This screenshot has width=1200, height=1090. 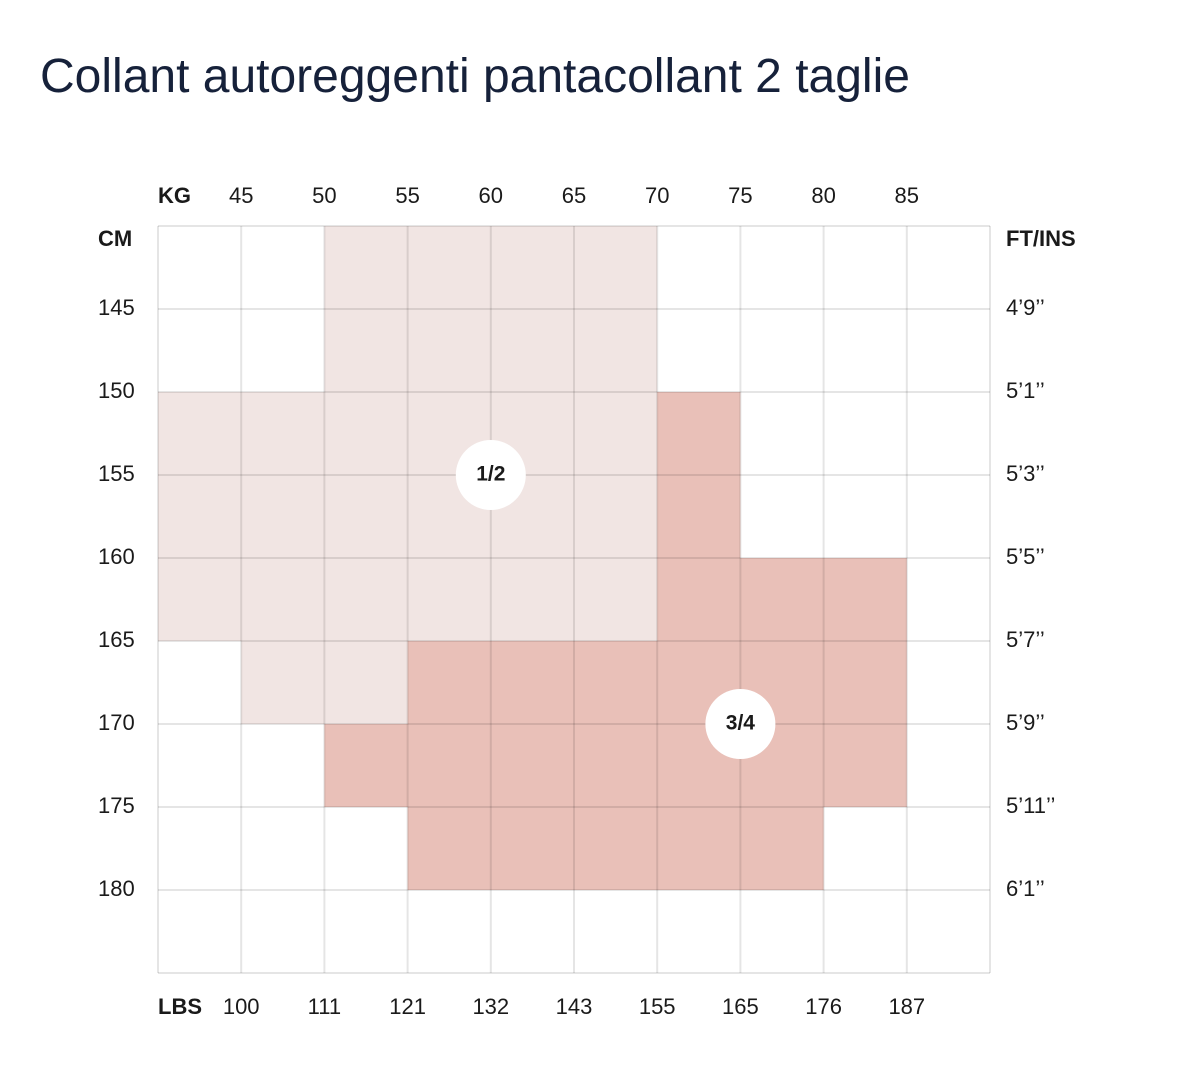 What do you see at coordinates (1041, 238) in the screenshot?
I see `ftins-header: FT/INS` at bounding box center [1041, 238].